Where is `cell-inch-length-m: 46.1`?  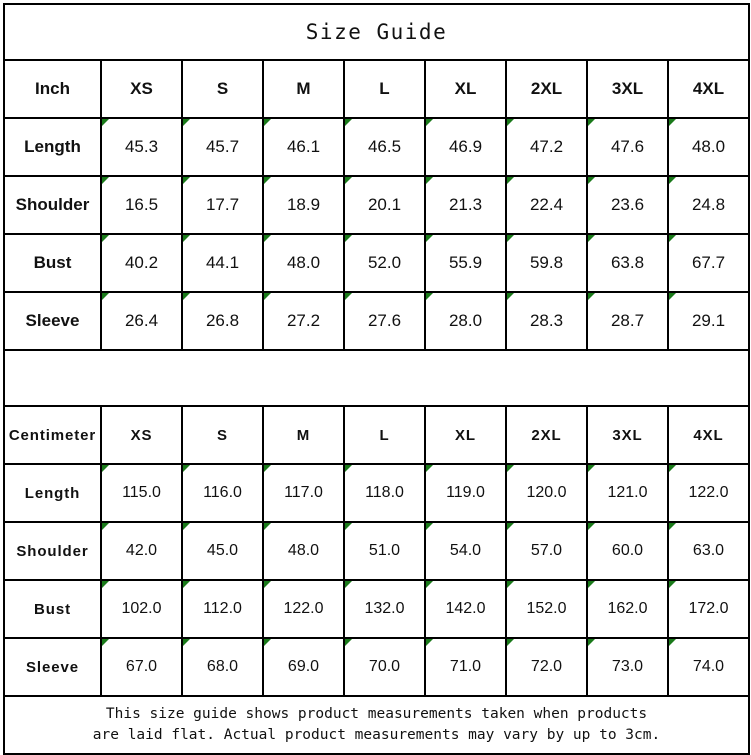
cell-inch-length-m: 46.1 is located at coordinates (303, 147).